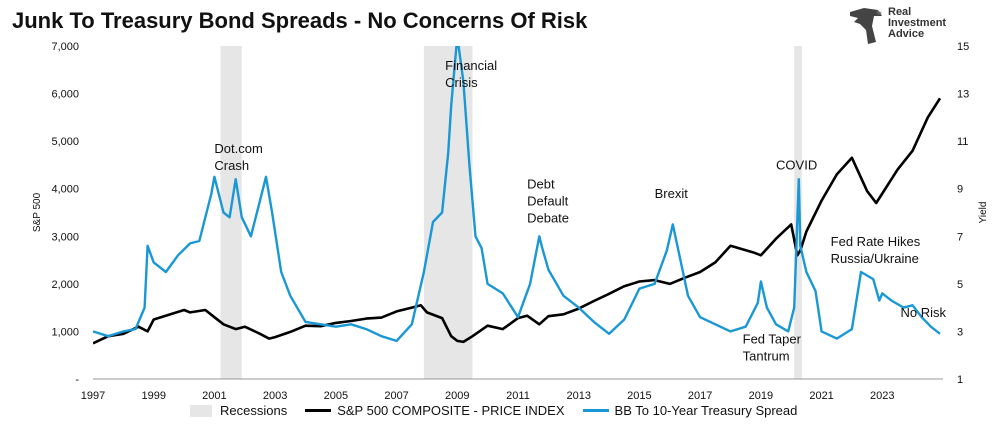 This screenshot has width=1008, height=441. What do you see at coordinates (900, 12) in the screenshot?
I see `logo-line-1: Real` at bounding box center [900, 12].